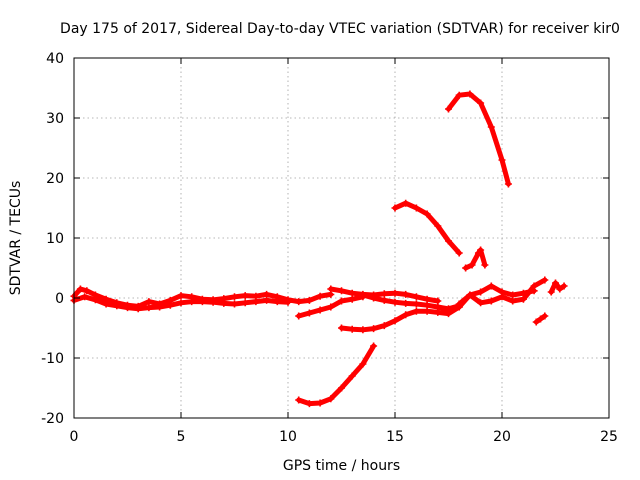 The image size is (640, 480). I want to click on x-tick-label: 5, so click(181, 437).